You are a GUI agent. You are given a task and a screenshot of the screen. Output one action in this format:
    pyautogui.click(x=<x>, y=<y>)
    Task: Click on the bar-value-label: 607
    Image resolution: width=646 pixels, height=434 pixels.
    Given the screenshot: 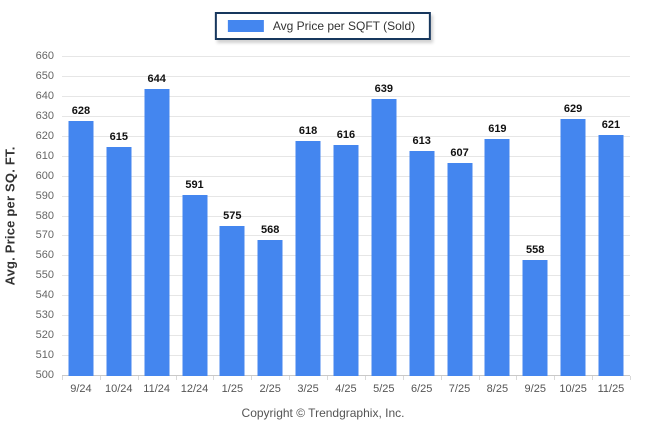 What is the action you would take?
    pyautogui.click(x=459, y=152)
    